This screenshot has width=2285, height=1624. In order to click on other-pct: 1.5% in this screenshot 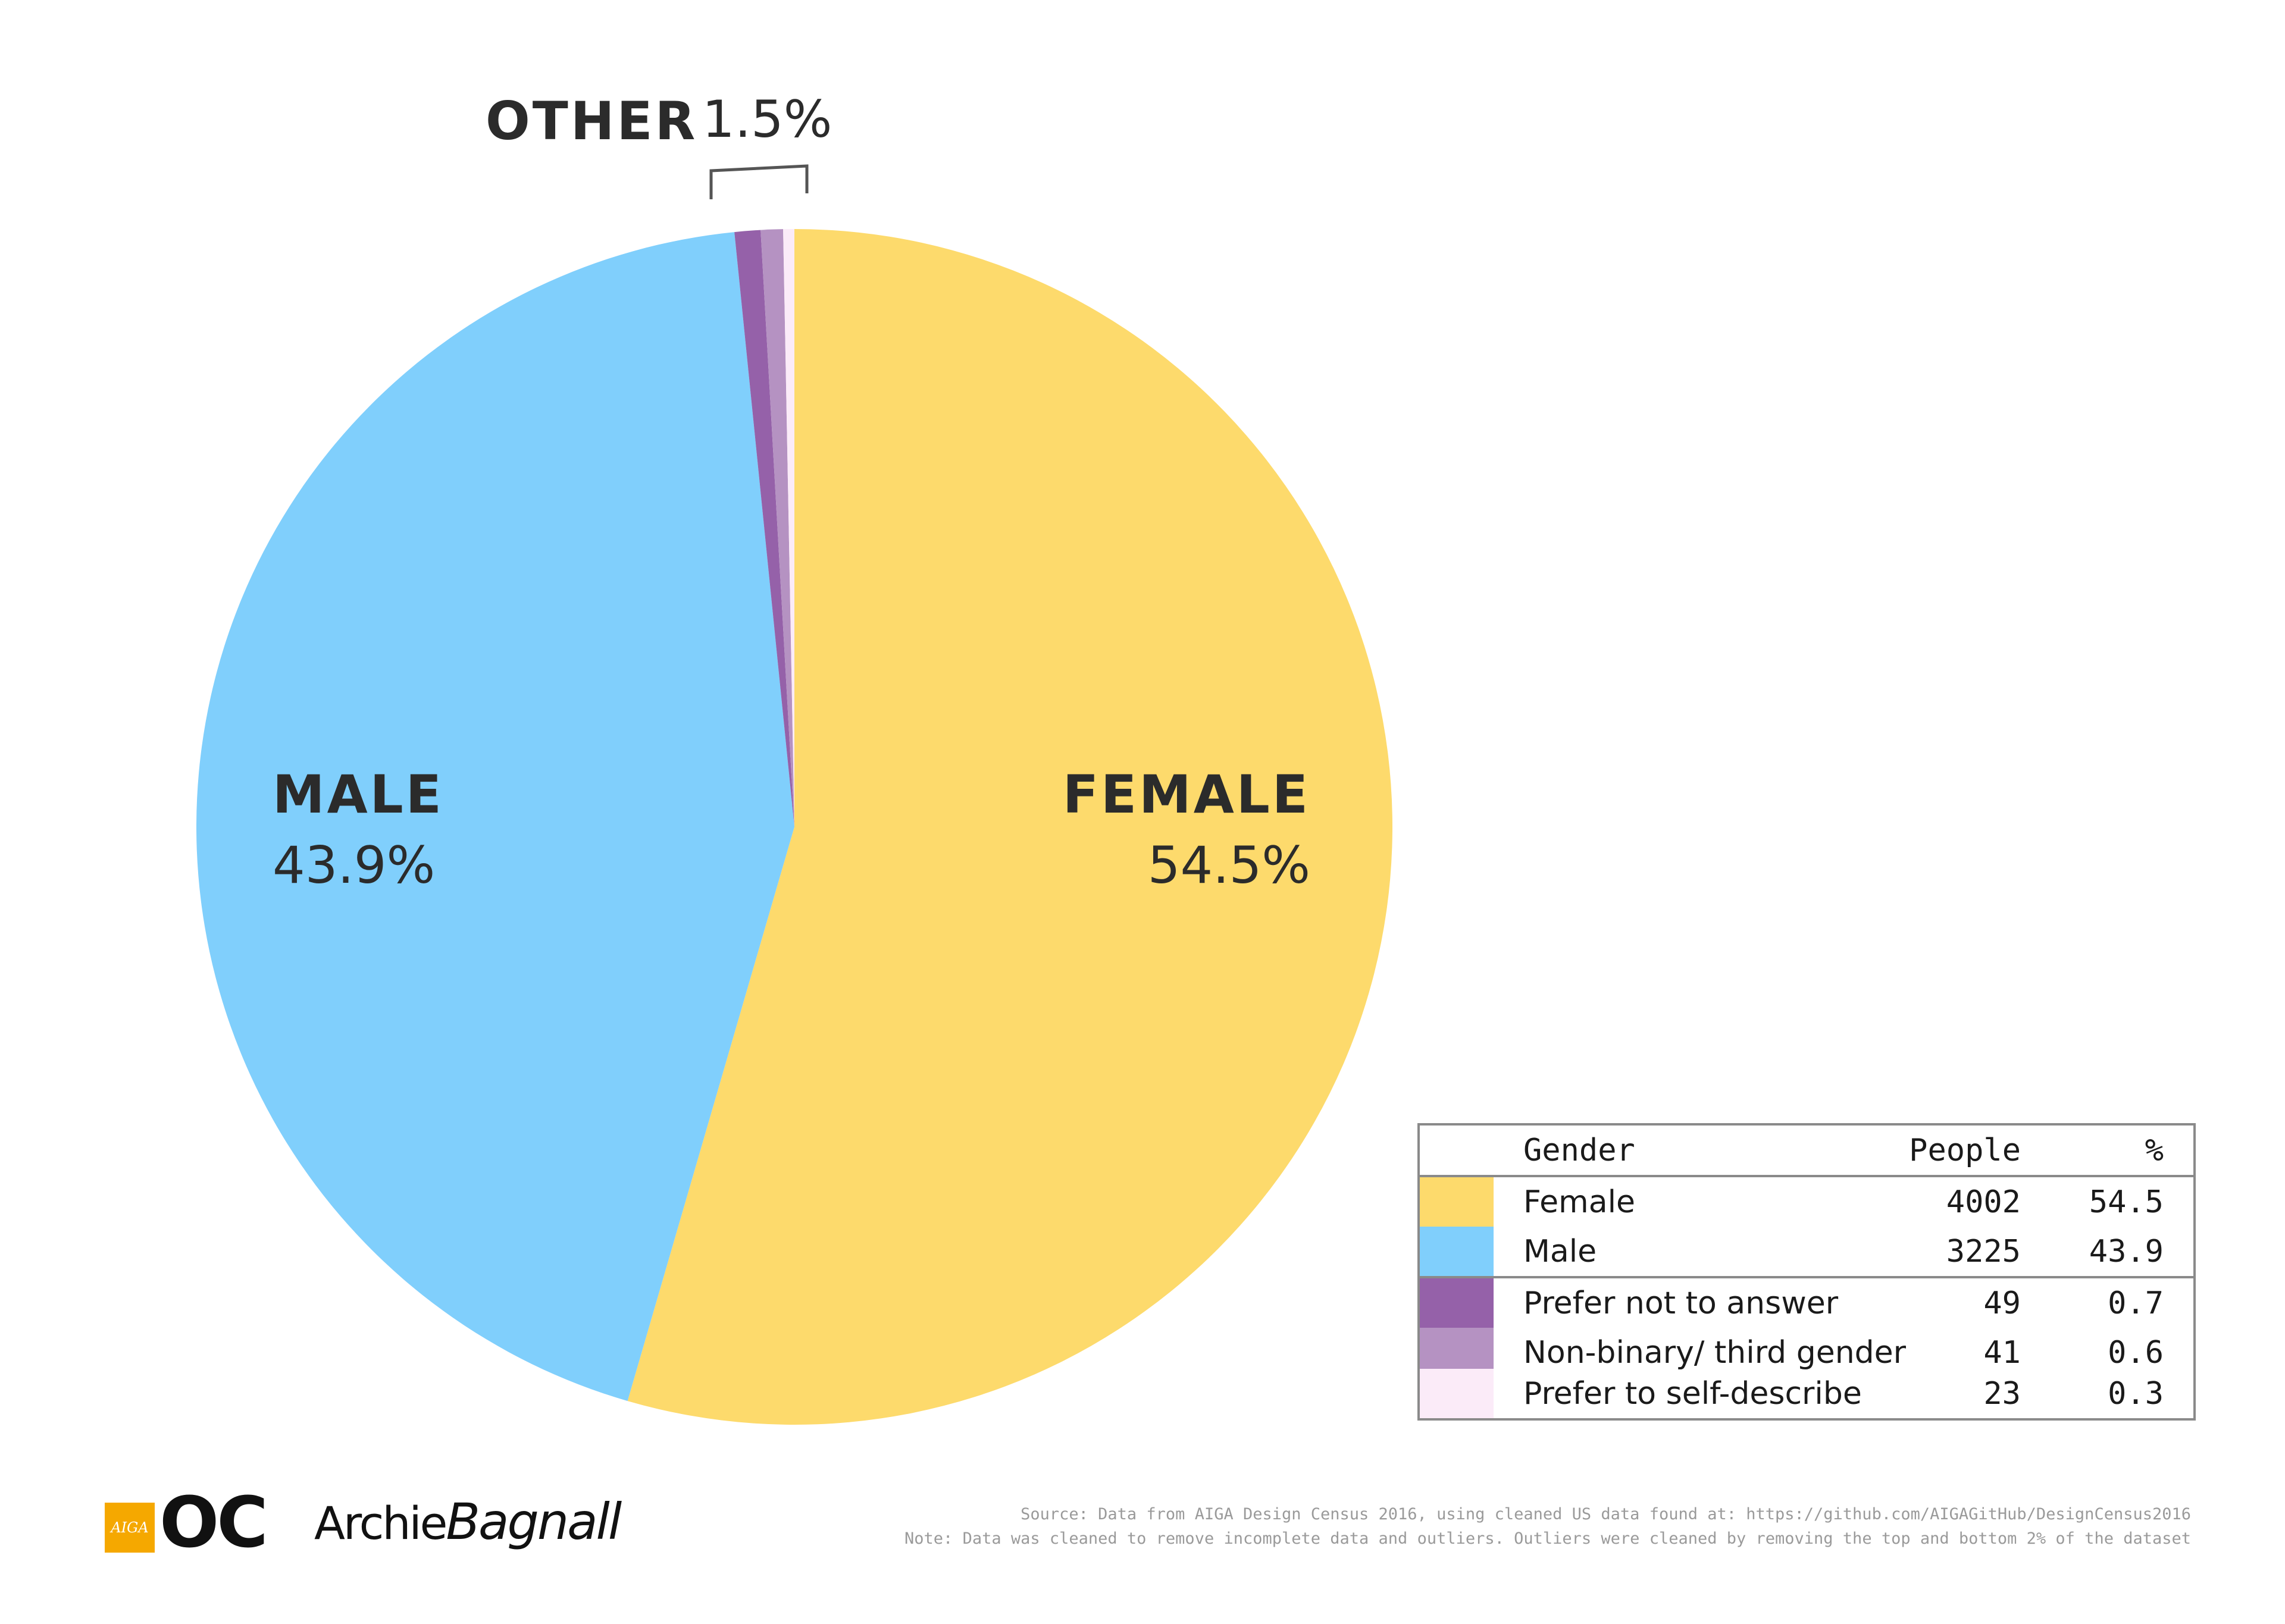, I will do `click(767, 119)`.